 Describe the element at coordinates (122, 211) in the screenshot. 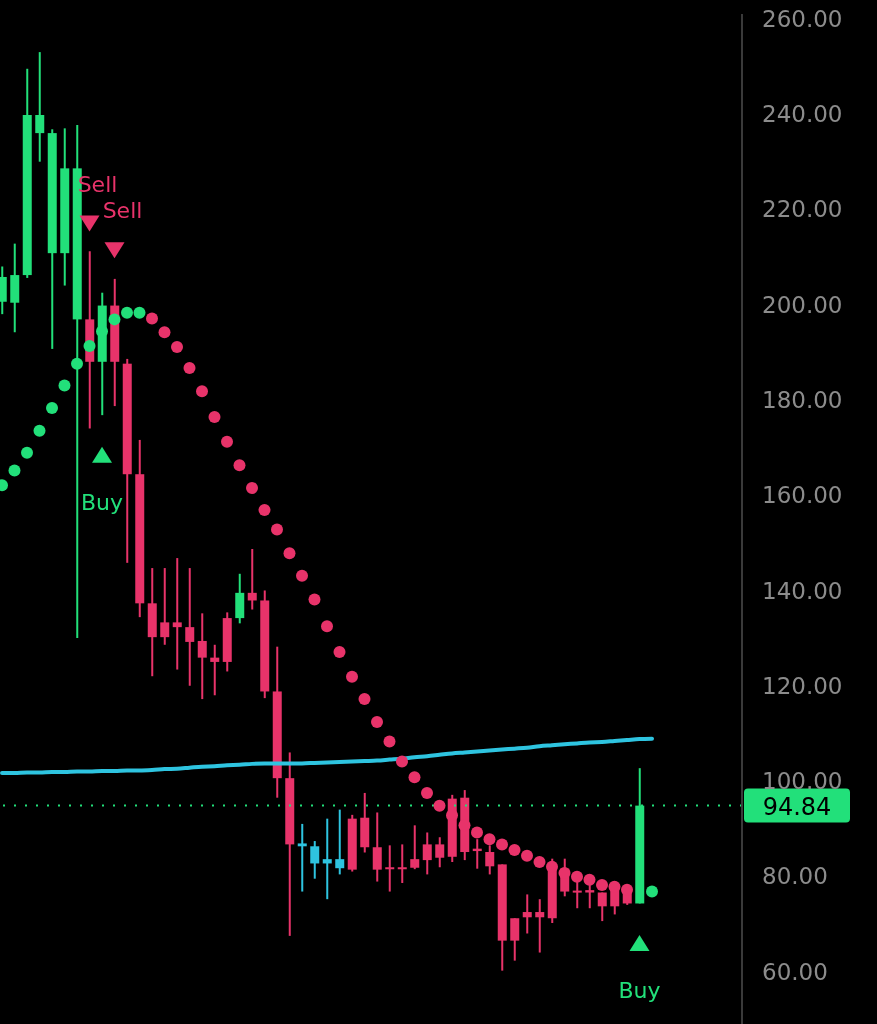

I see `data-label: Sell` at that location.